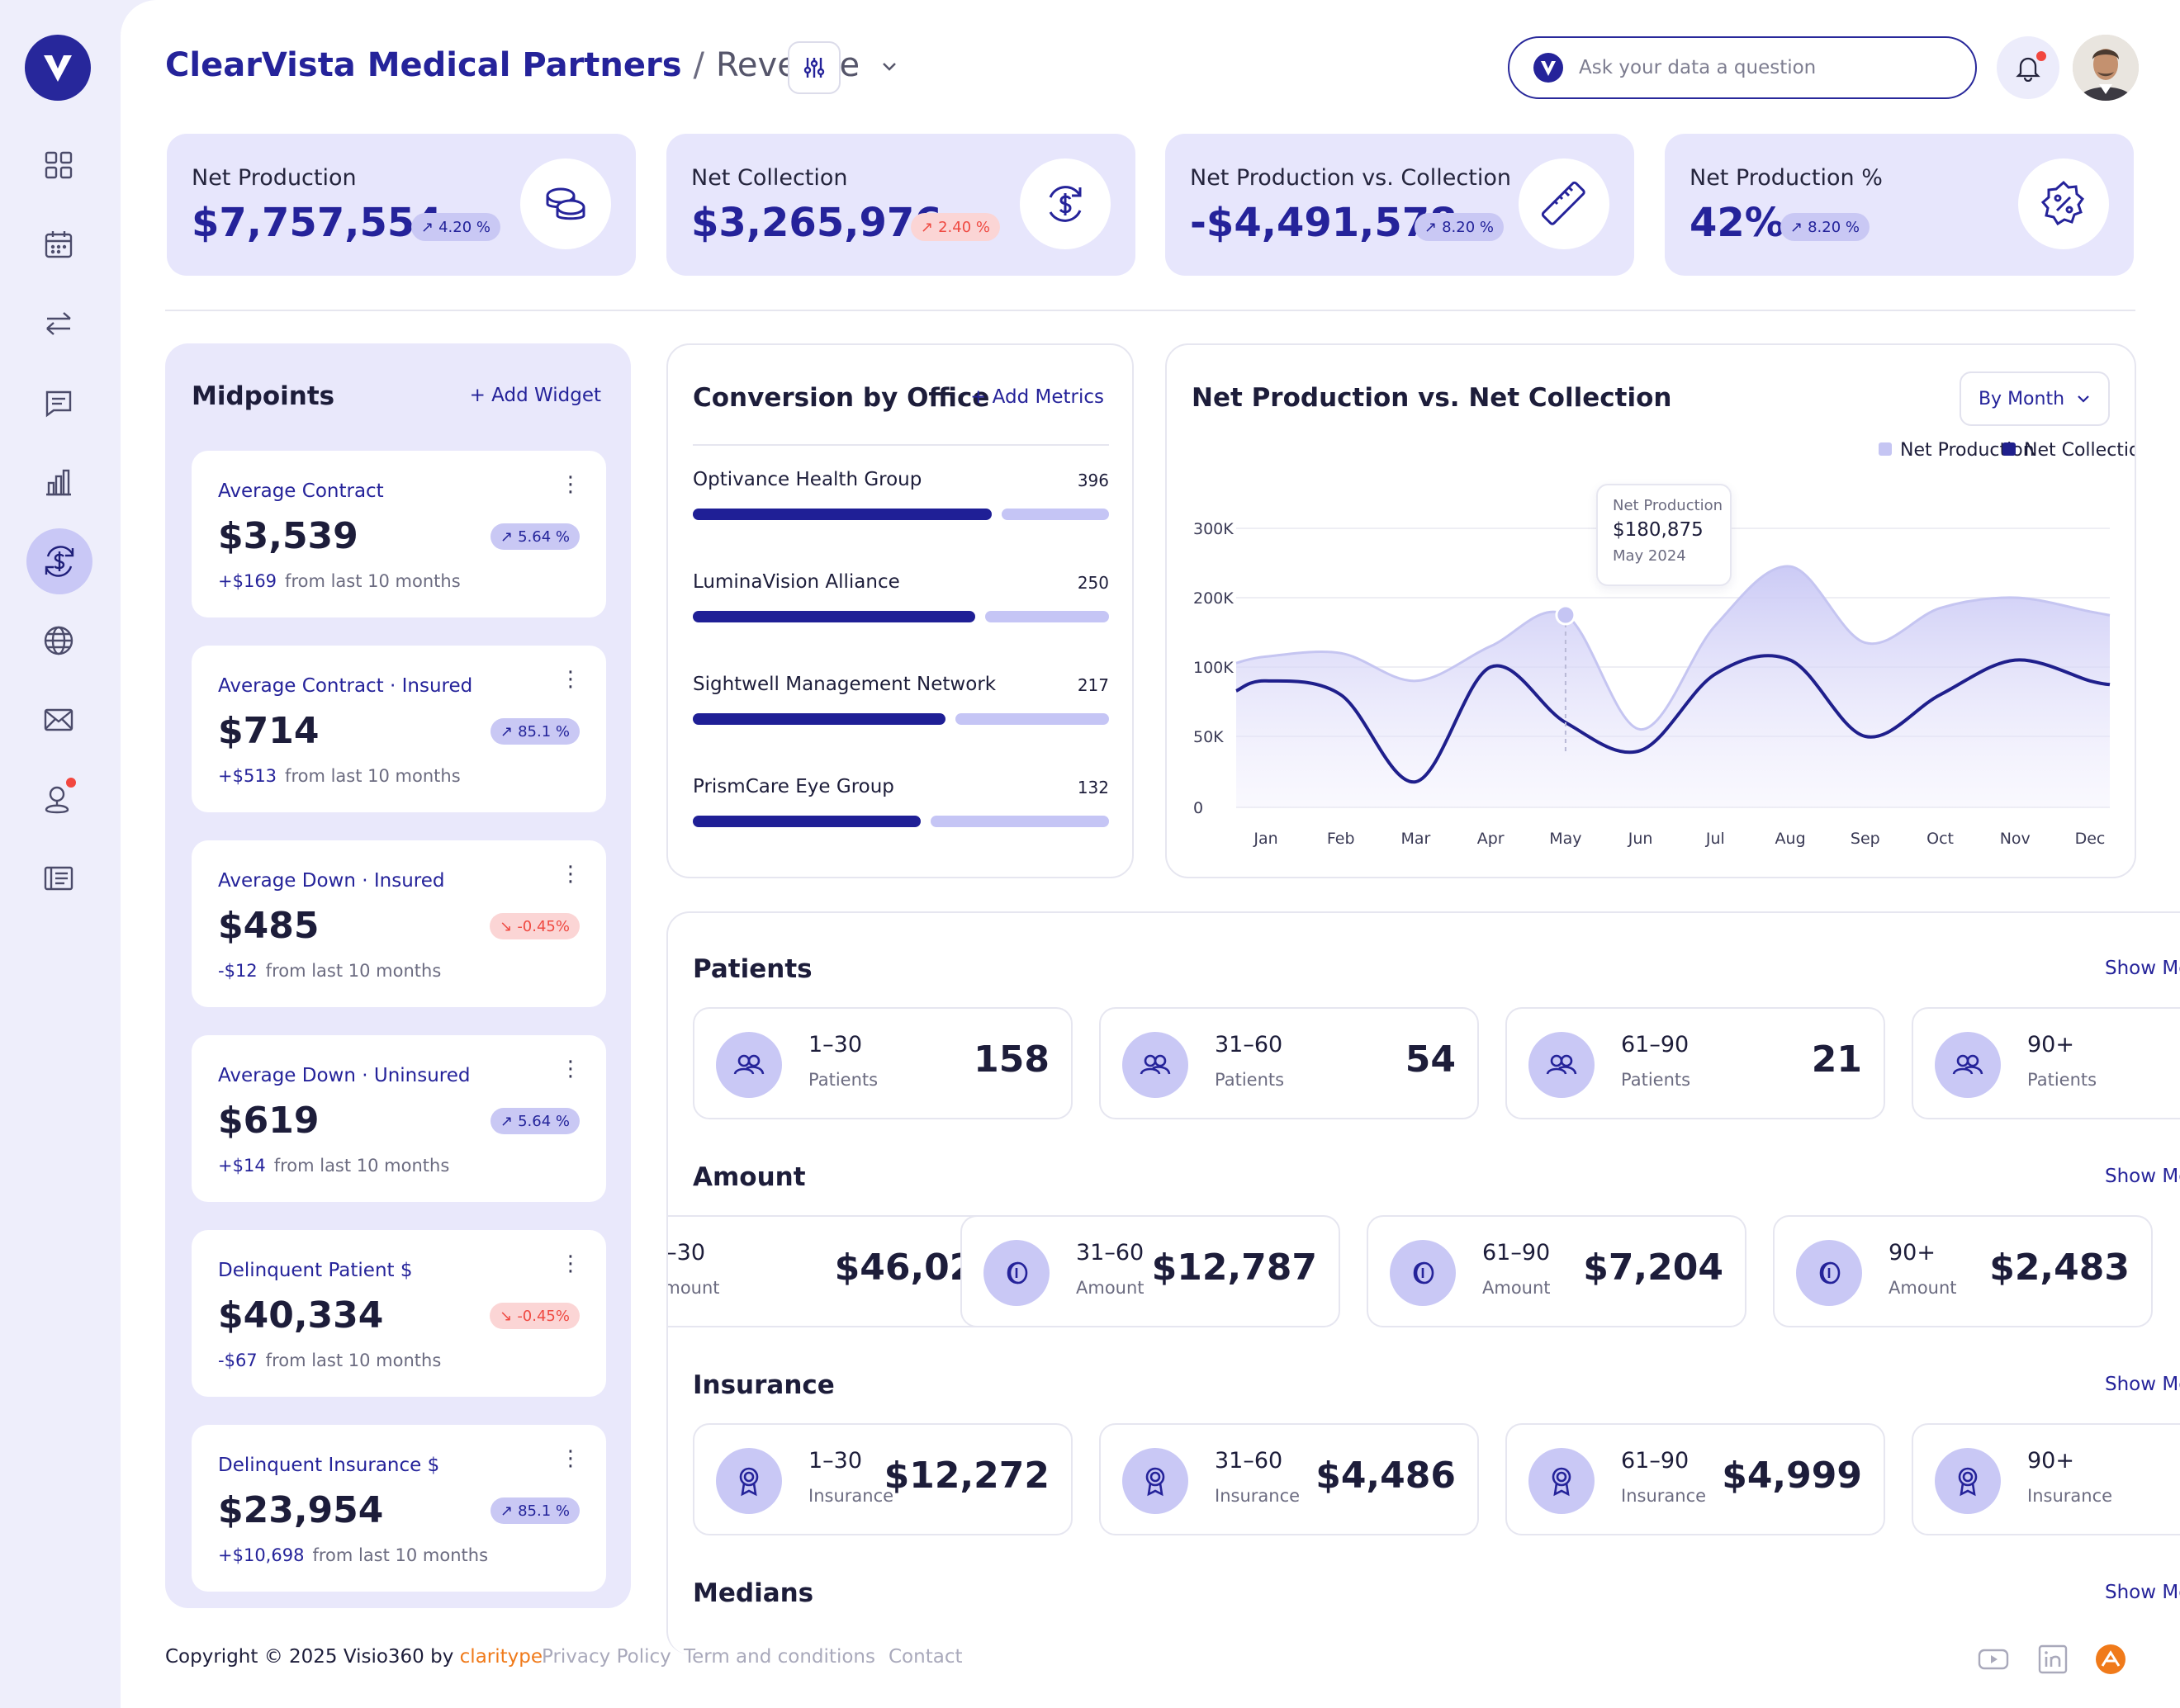 This screenshot has height=1708, width=2180. What do you see at coordinates (1994, 1660) in the screenshot?
I see `youtube-icon` at bounding box center [1994, 1660].